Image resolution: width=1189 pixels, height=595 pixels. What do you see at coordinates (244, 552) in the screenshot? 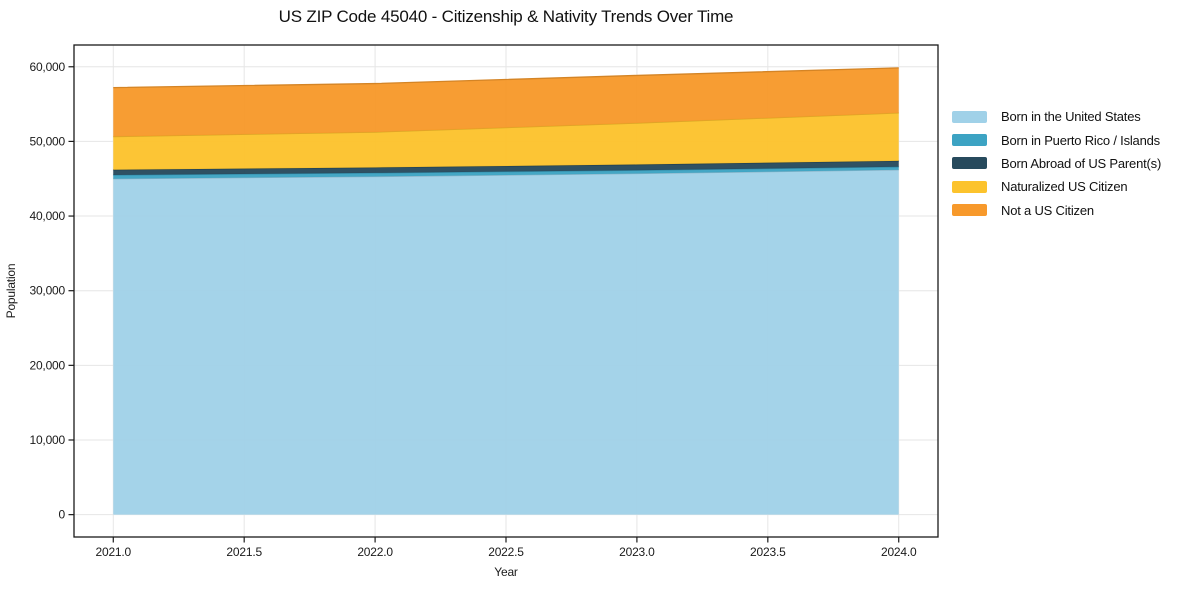
I see `svg-text: 2021.5` at bounding box center [244, 552].